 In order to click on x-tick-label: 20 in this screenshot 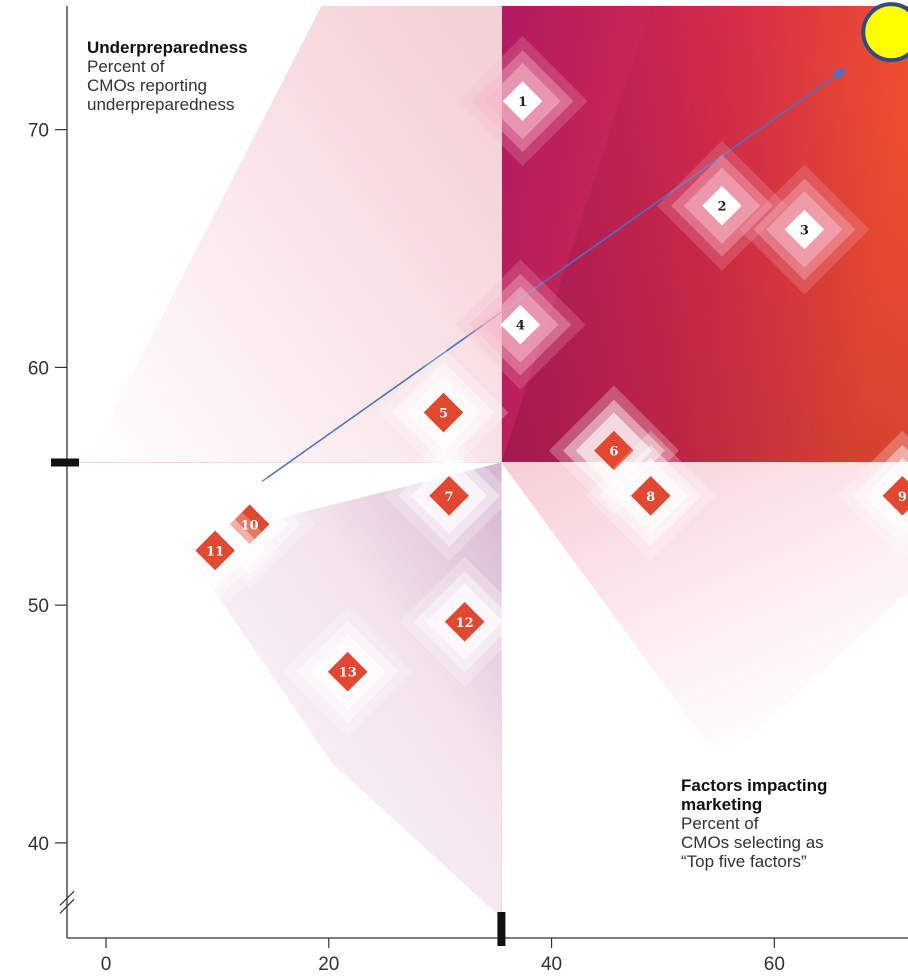, I will do `click(328, 964)`.